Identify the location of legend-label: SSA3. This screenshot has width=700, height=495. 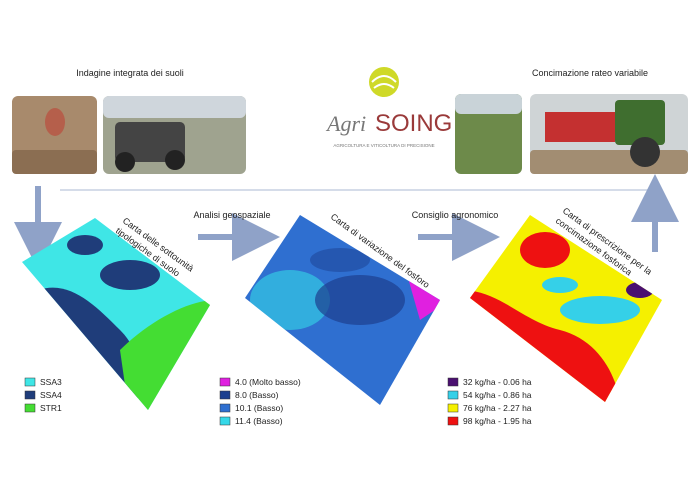
(51, 382).